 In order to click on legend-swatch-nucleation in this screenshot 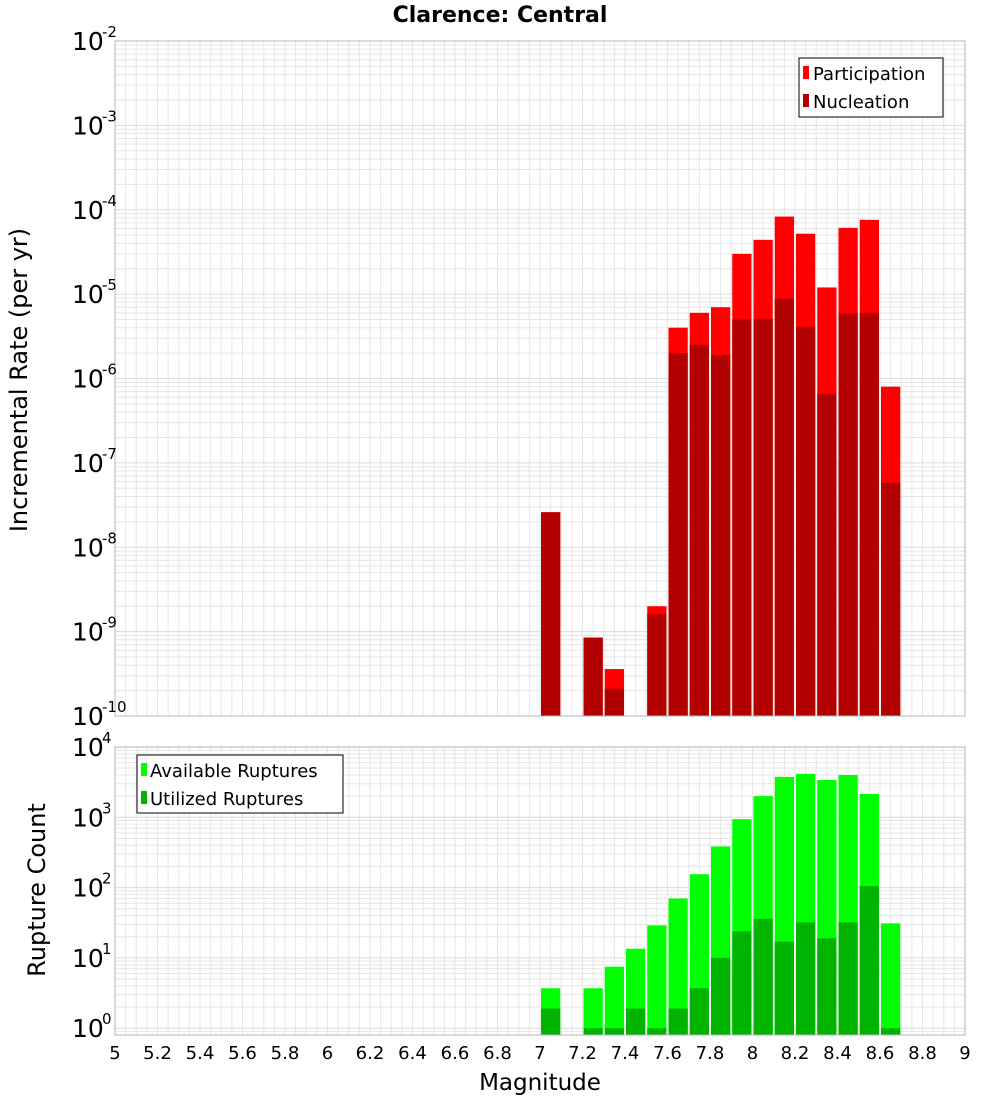, I will do `click(806, 100)`.